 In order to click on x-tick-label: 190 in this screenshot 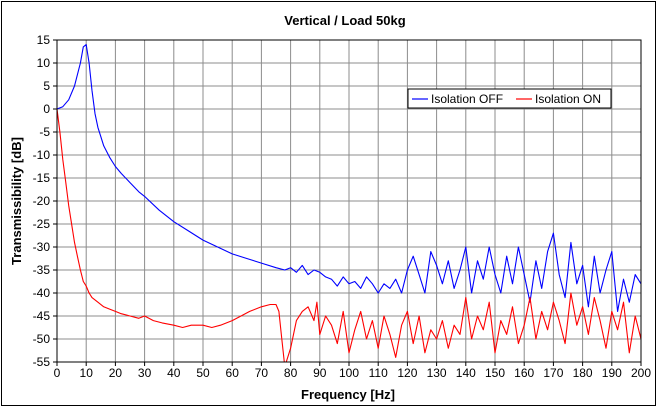, I will do `click(612, 373)`.